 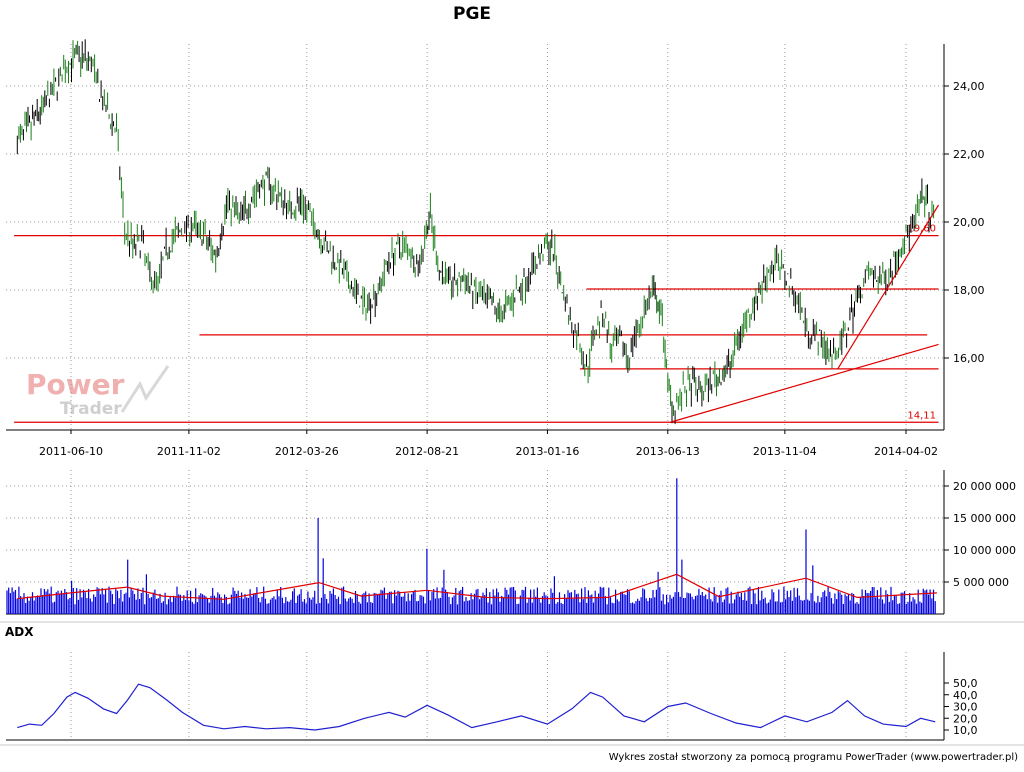 What do you see at coordinates (965, 707) in the screenshot?
I see `adx-tick-label: 30,0` at bounding box center [965, 707].